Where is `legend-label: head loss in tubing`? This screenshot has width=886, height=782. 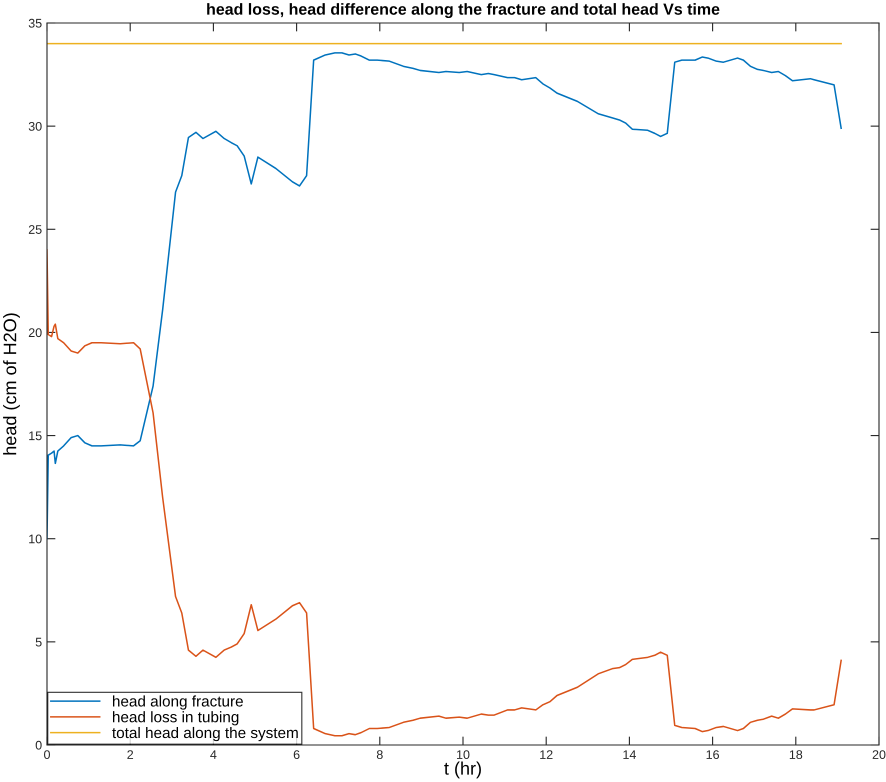 legend-label: head loss in tubing is located at coordinates (175, 718).